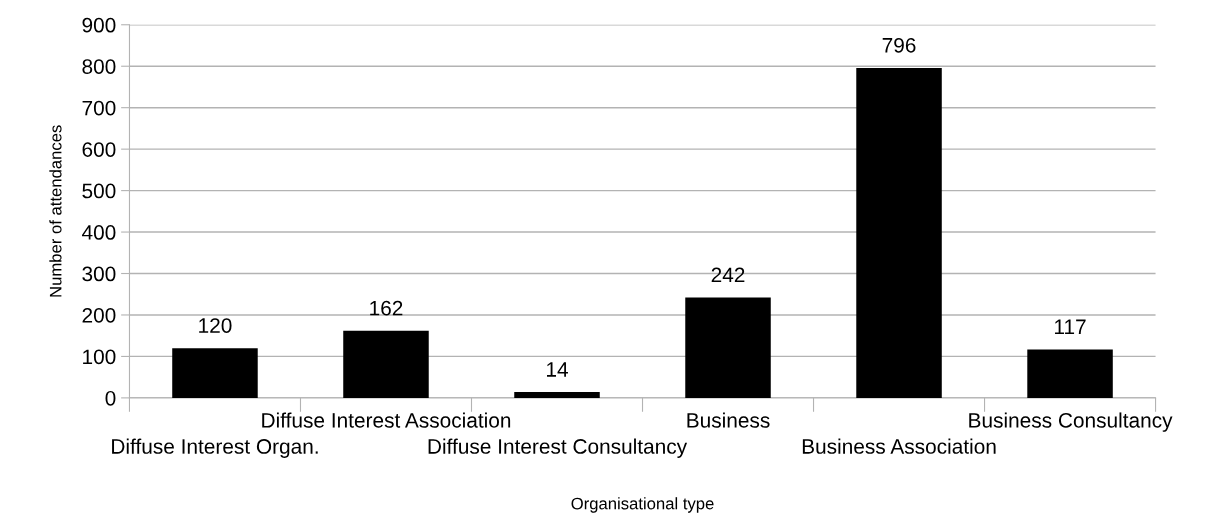 The image size is (1210, 527). Describe the element at coordinates (55, 211) in the screenshot. I see `y-axis-title: Number of attendances` at that location.